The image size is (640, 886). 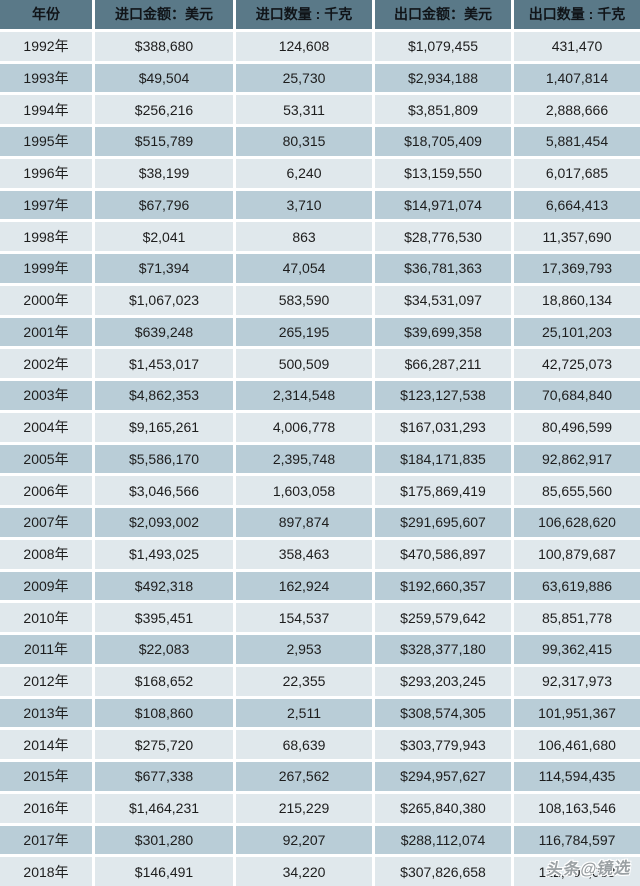 I want to click on cell-import-value: $515,789, so click(x=164, y=141).